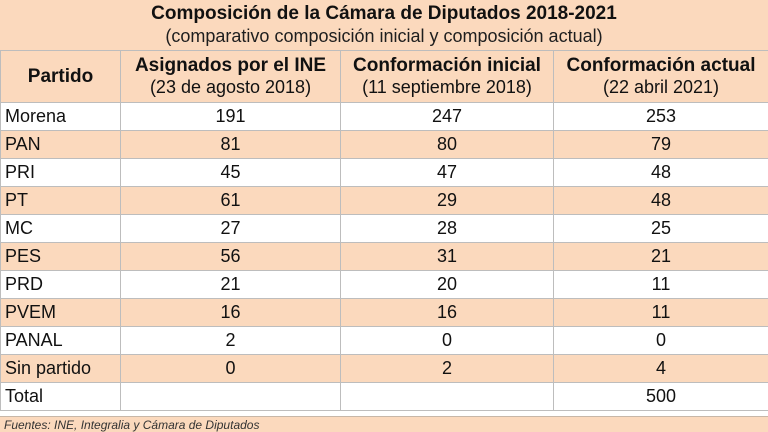 The height and width of the screenshot is (432, 768). I want to click on column-header-label: Conformación inicial, so click(447, 65).